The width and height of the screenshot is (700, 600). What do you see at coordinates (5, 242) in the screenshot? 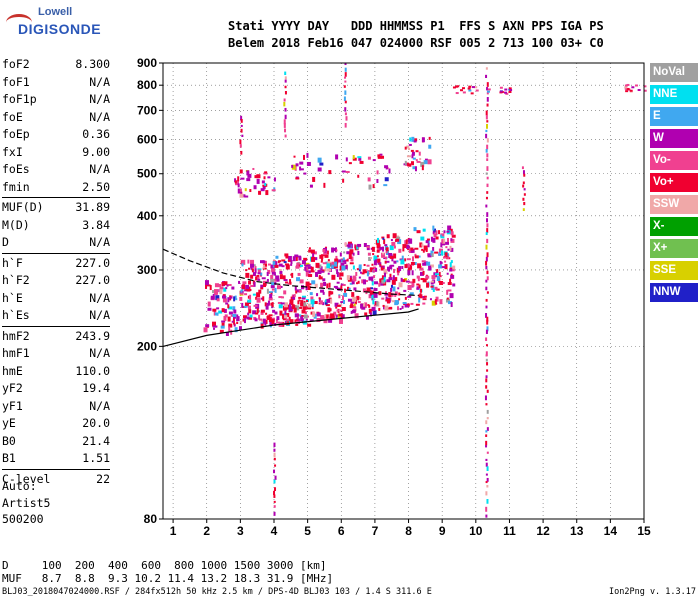
I see `param-label: D` at bounding box center [5, 242].